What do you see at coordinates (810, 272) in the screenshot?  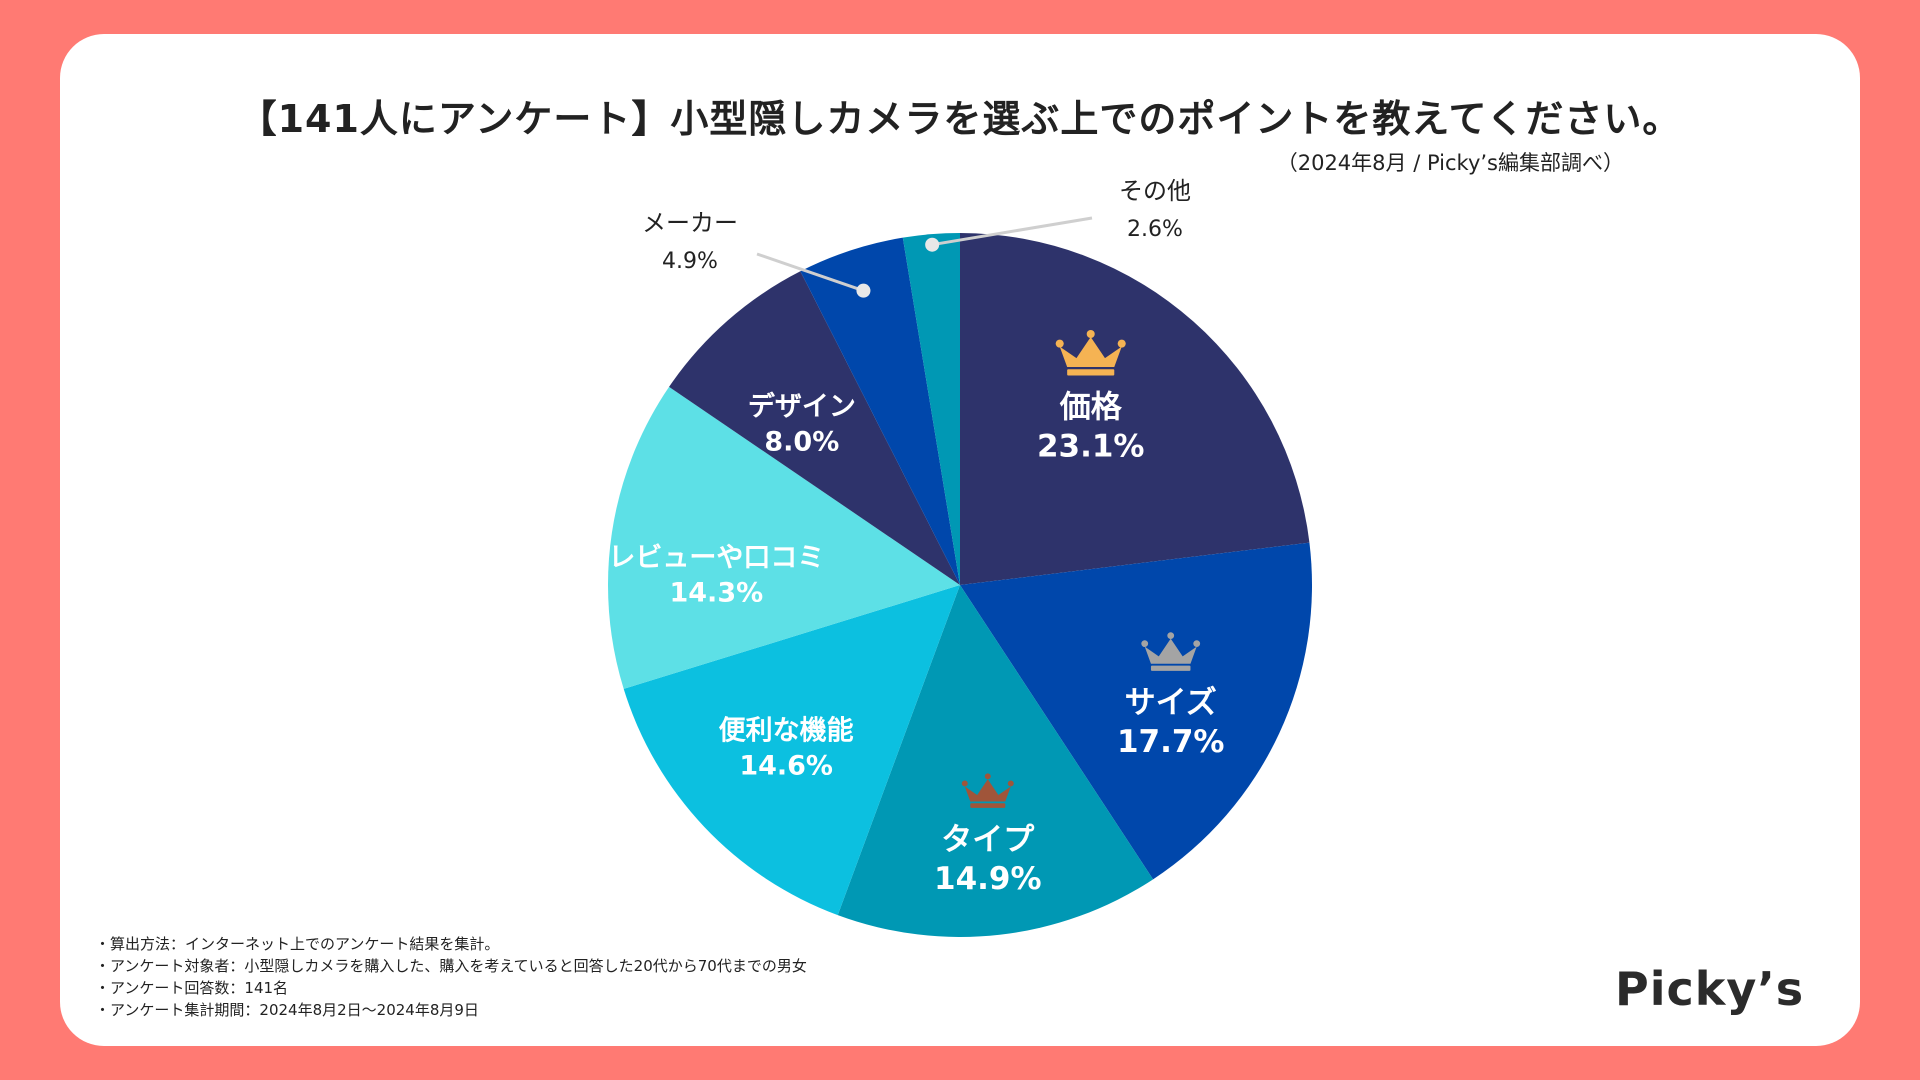 I see `slice-7-leader-line` at bounding box center [810, 272].